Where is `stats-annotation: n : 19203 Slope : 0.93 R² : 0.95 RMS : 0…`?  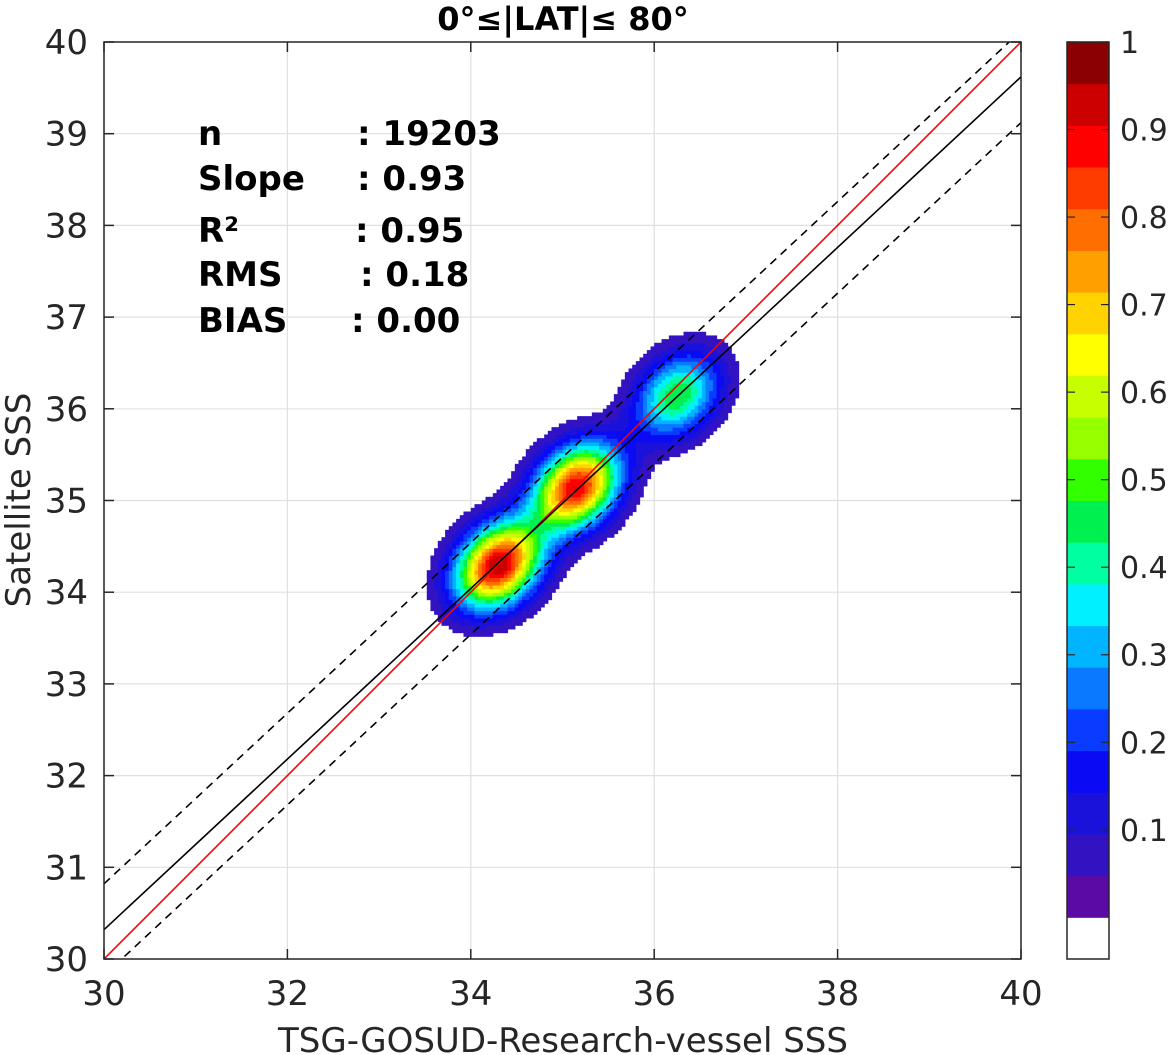
stats-annotation: n : 19203 Slope : 0.93 R² : 0.95 RMS : 0… is located at coordinates (349, 227).